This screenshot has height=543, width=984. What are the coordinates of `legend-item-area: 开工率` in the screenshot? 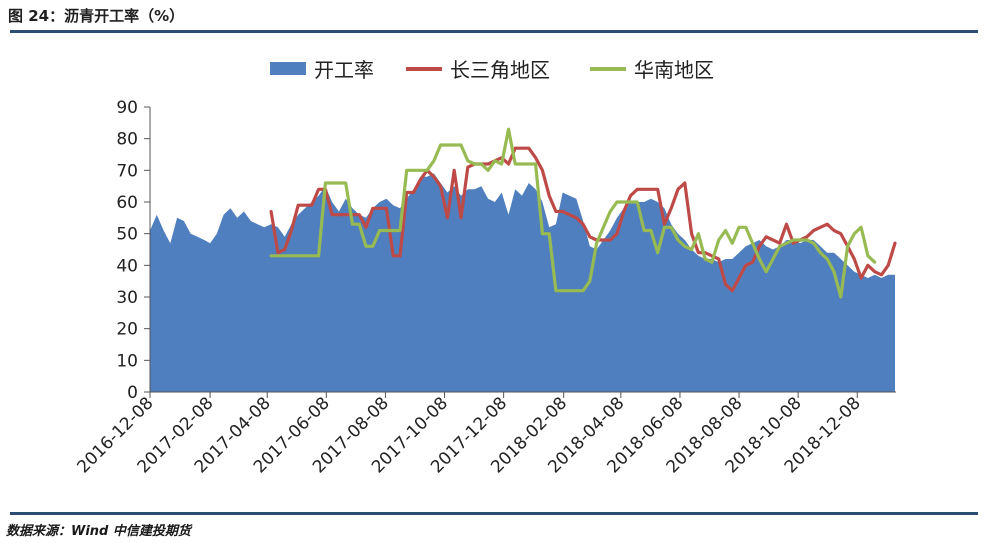 It's located at (322, 68).